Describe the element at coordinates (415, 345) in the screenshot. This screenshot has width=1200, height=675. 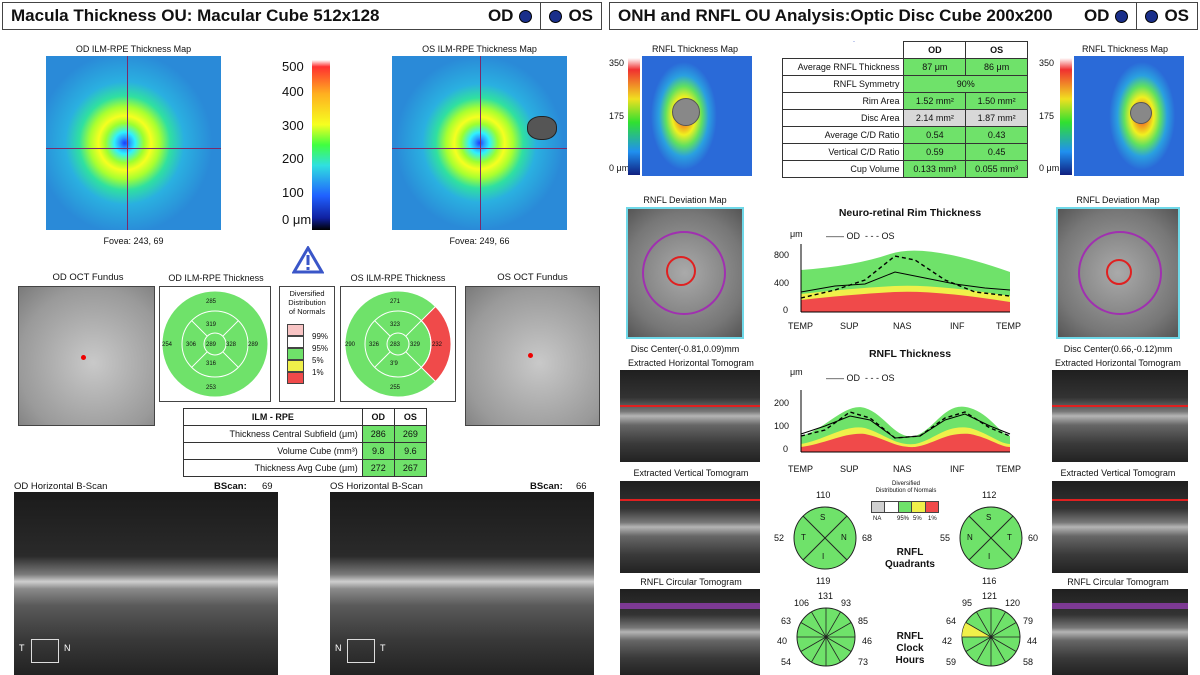
I see `os-inner-right: 329` at that location.